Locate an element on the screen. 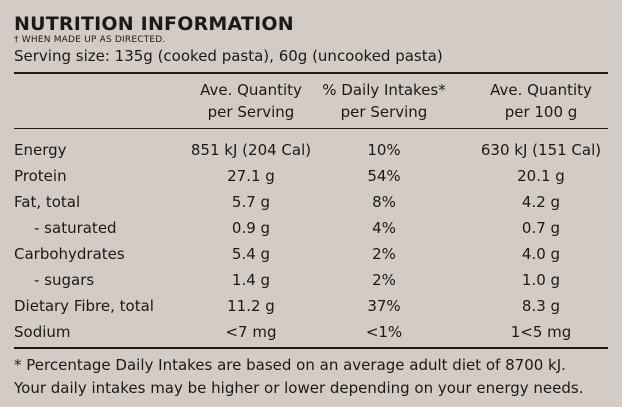 Image resolution: width=622 pixels, height=407 pixels. nutrient-name: Fat, total is located at coordinates (47, 202).